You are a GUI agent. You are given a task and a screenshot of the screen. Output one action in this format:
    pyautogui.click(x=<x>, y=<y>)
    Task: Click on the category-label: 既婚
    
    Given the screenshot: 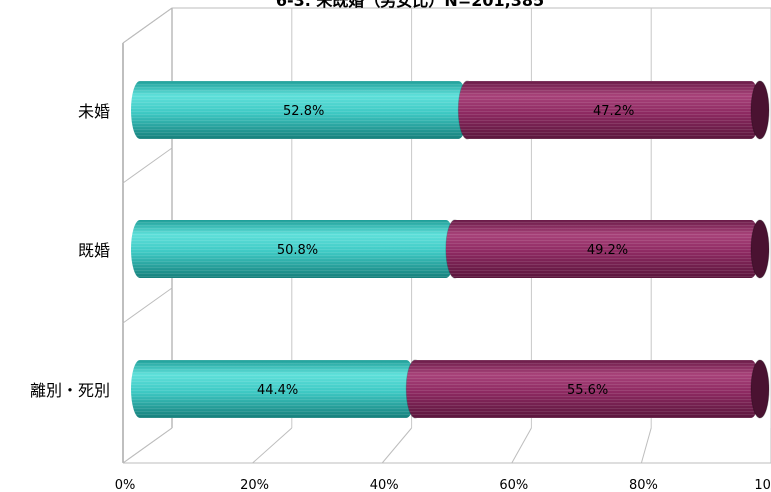 What is the action you would take?
    pyautogui.click(x=94, y=250)
    